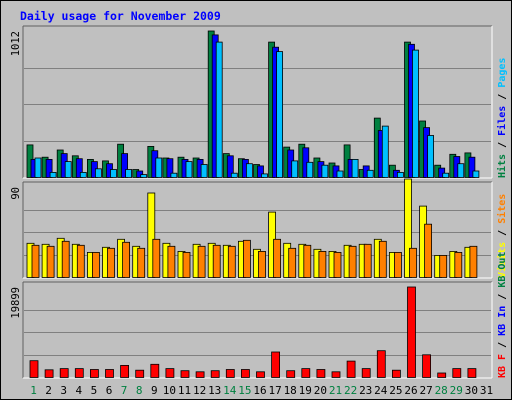  What do you see at coordinates (16, 193) in the screenshot?
I see `panel-visits-ymax-label: 90` at bounding box center [16, 193].